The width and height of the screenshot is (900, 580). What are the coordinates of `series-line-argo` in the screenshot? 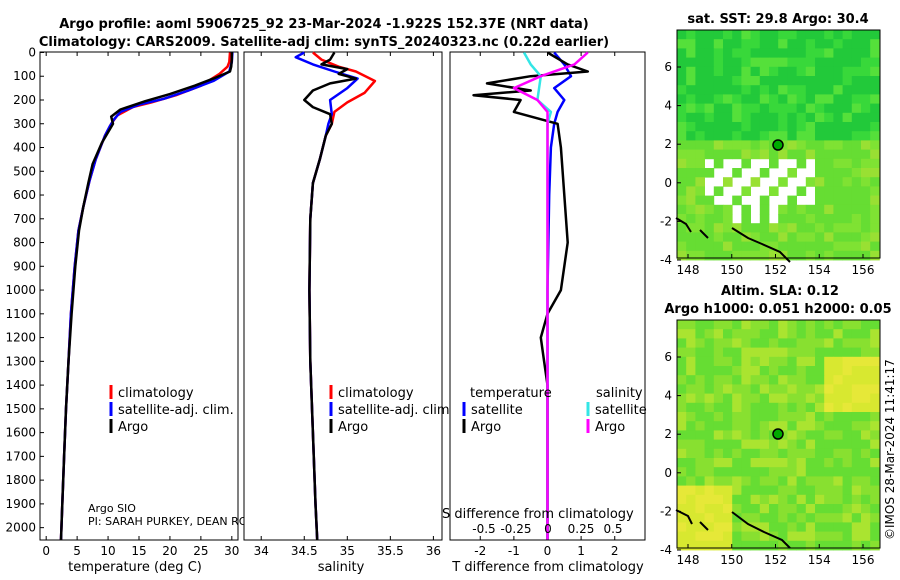 It's located at (330, 295).